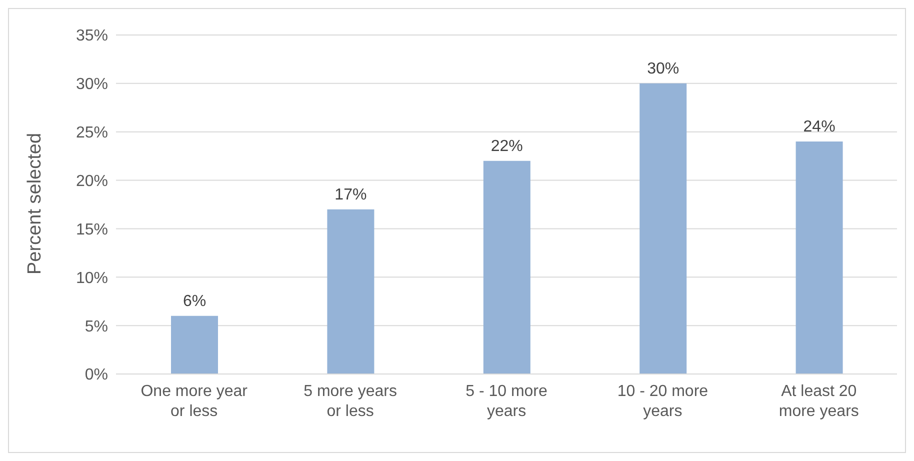  What do you see at coordinates (92, 278) in the screenshot?
I see `y-tick-label: 10%` at bounding box center [92, 278].